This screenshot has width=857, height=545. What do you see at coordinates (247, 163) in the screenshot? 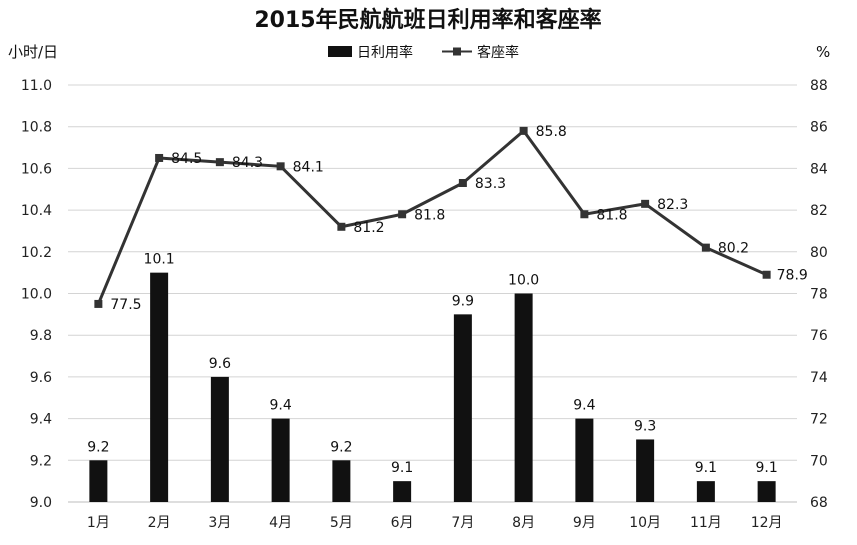
I see `line-data-label: 84.3` at bounding box center [247, 163].